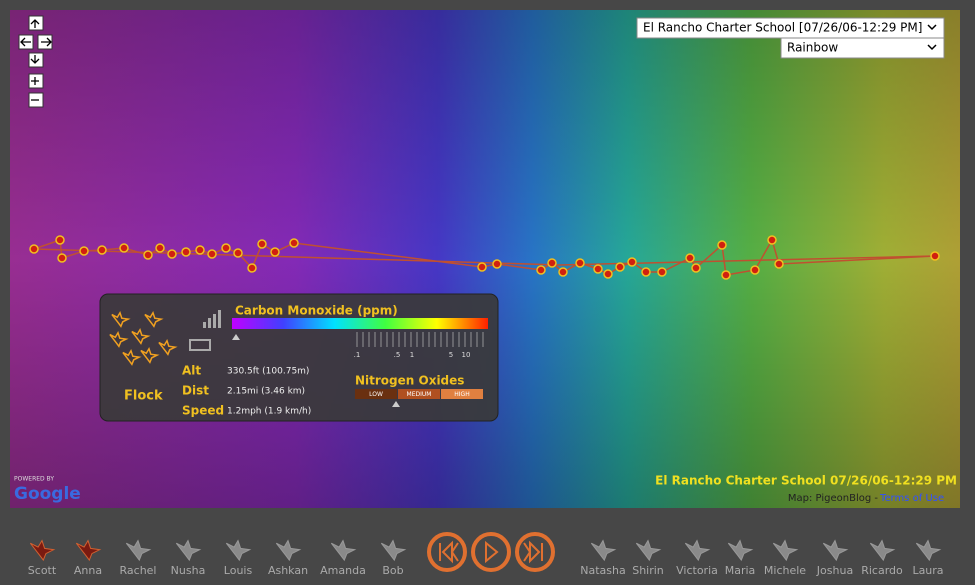 Image resolution: width=975 pixels, height=585 pixels. What do you see at coordinates (138, 558) in the screenshot?
I see `bird-toggle: Rachel` at bounding box center [138, 558].